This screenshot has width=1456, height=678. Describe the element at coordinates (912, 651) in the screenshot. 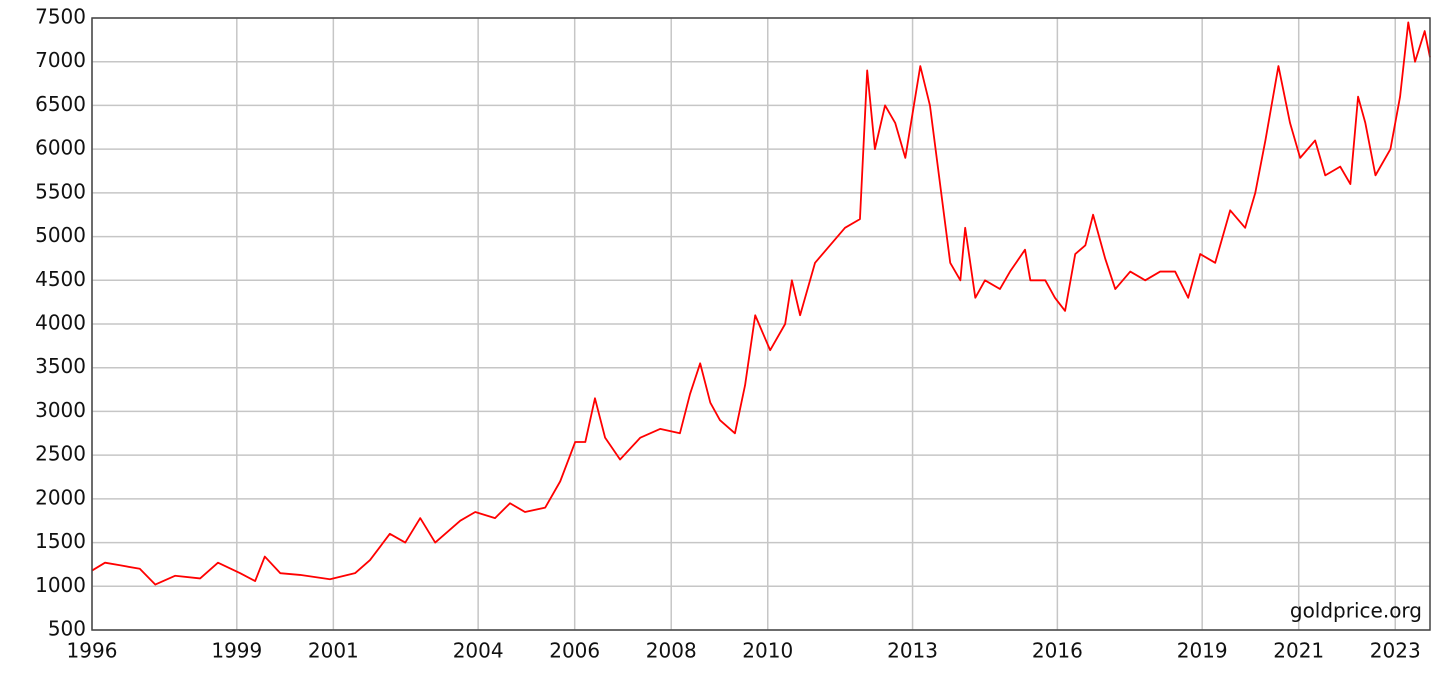

I see `x-tick-label: 2013` at that location.